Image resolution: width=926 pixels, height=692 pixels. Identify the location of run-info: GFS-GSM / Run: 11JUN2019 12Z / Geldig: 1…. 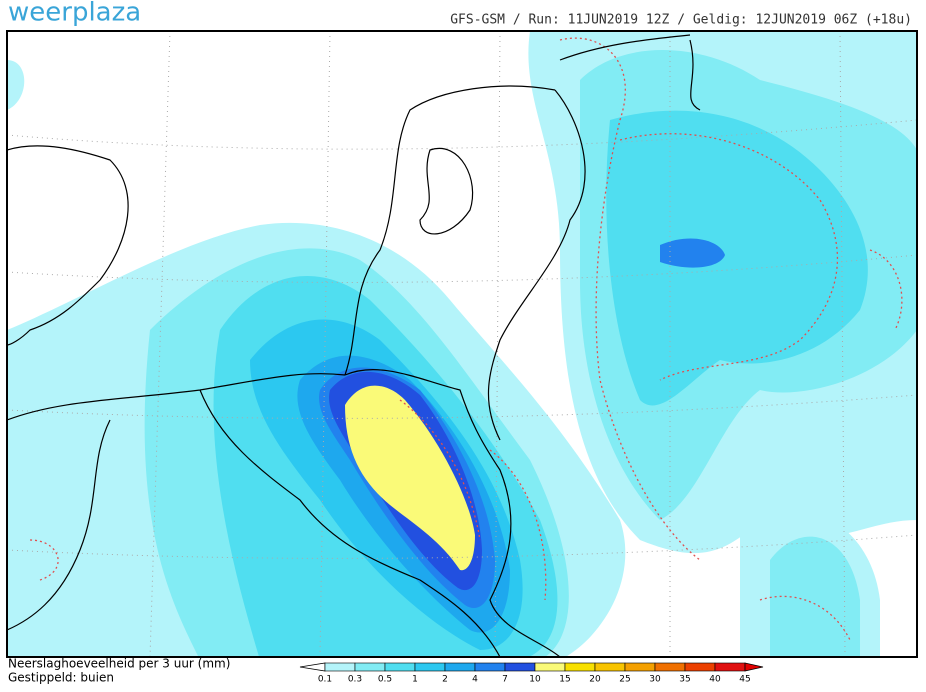
(681, 20).